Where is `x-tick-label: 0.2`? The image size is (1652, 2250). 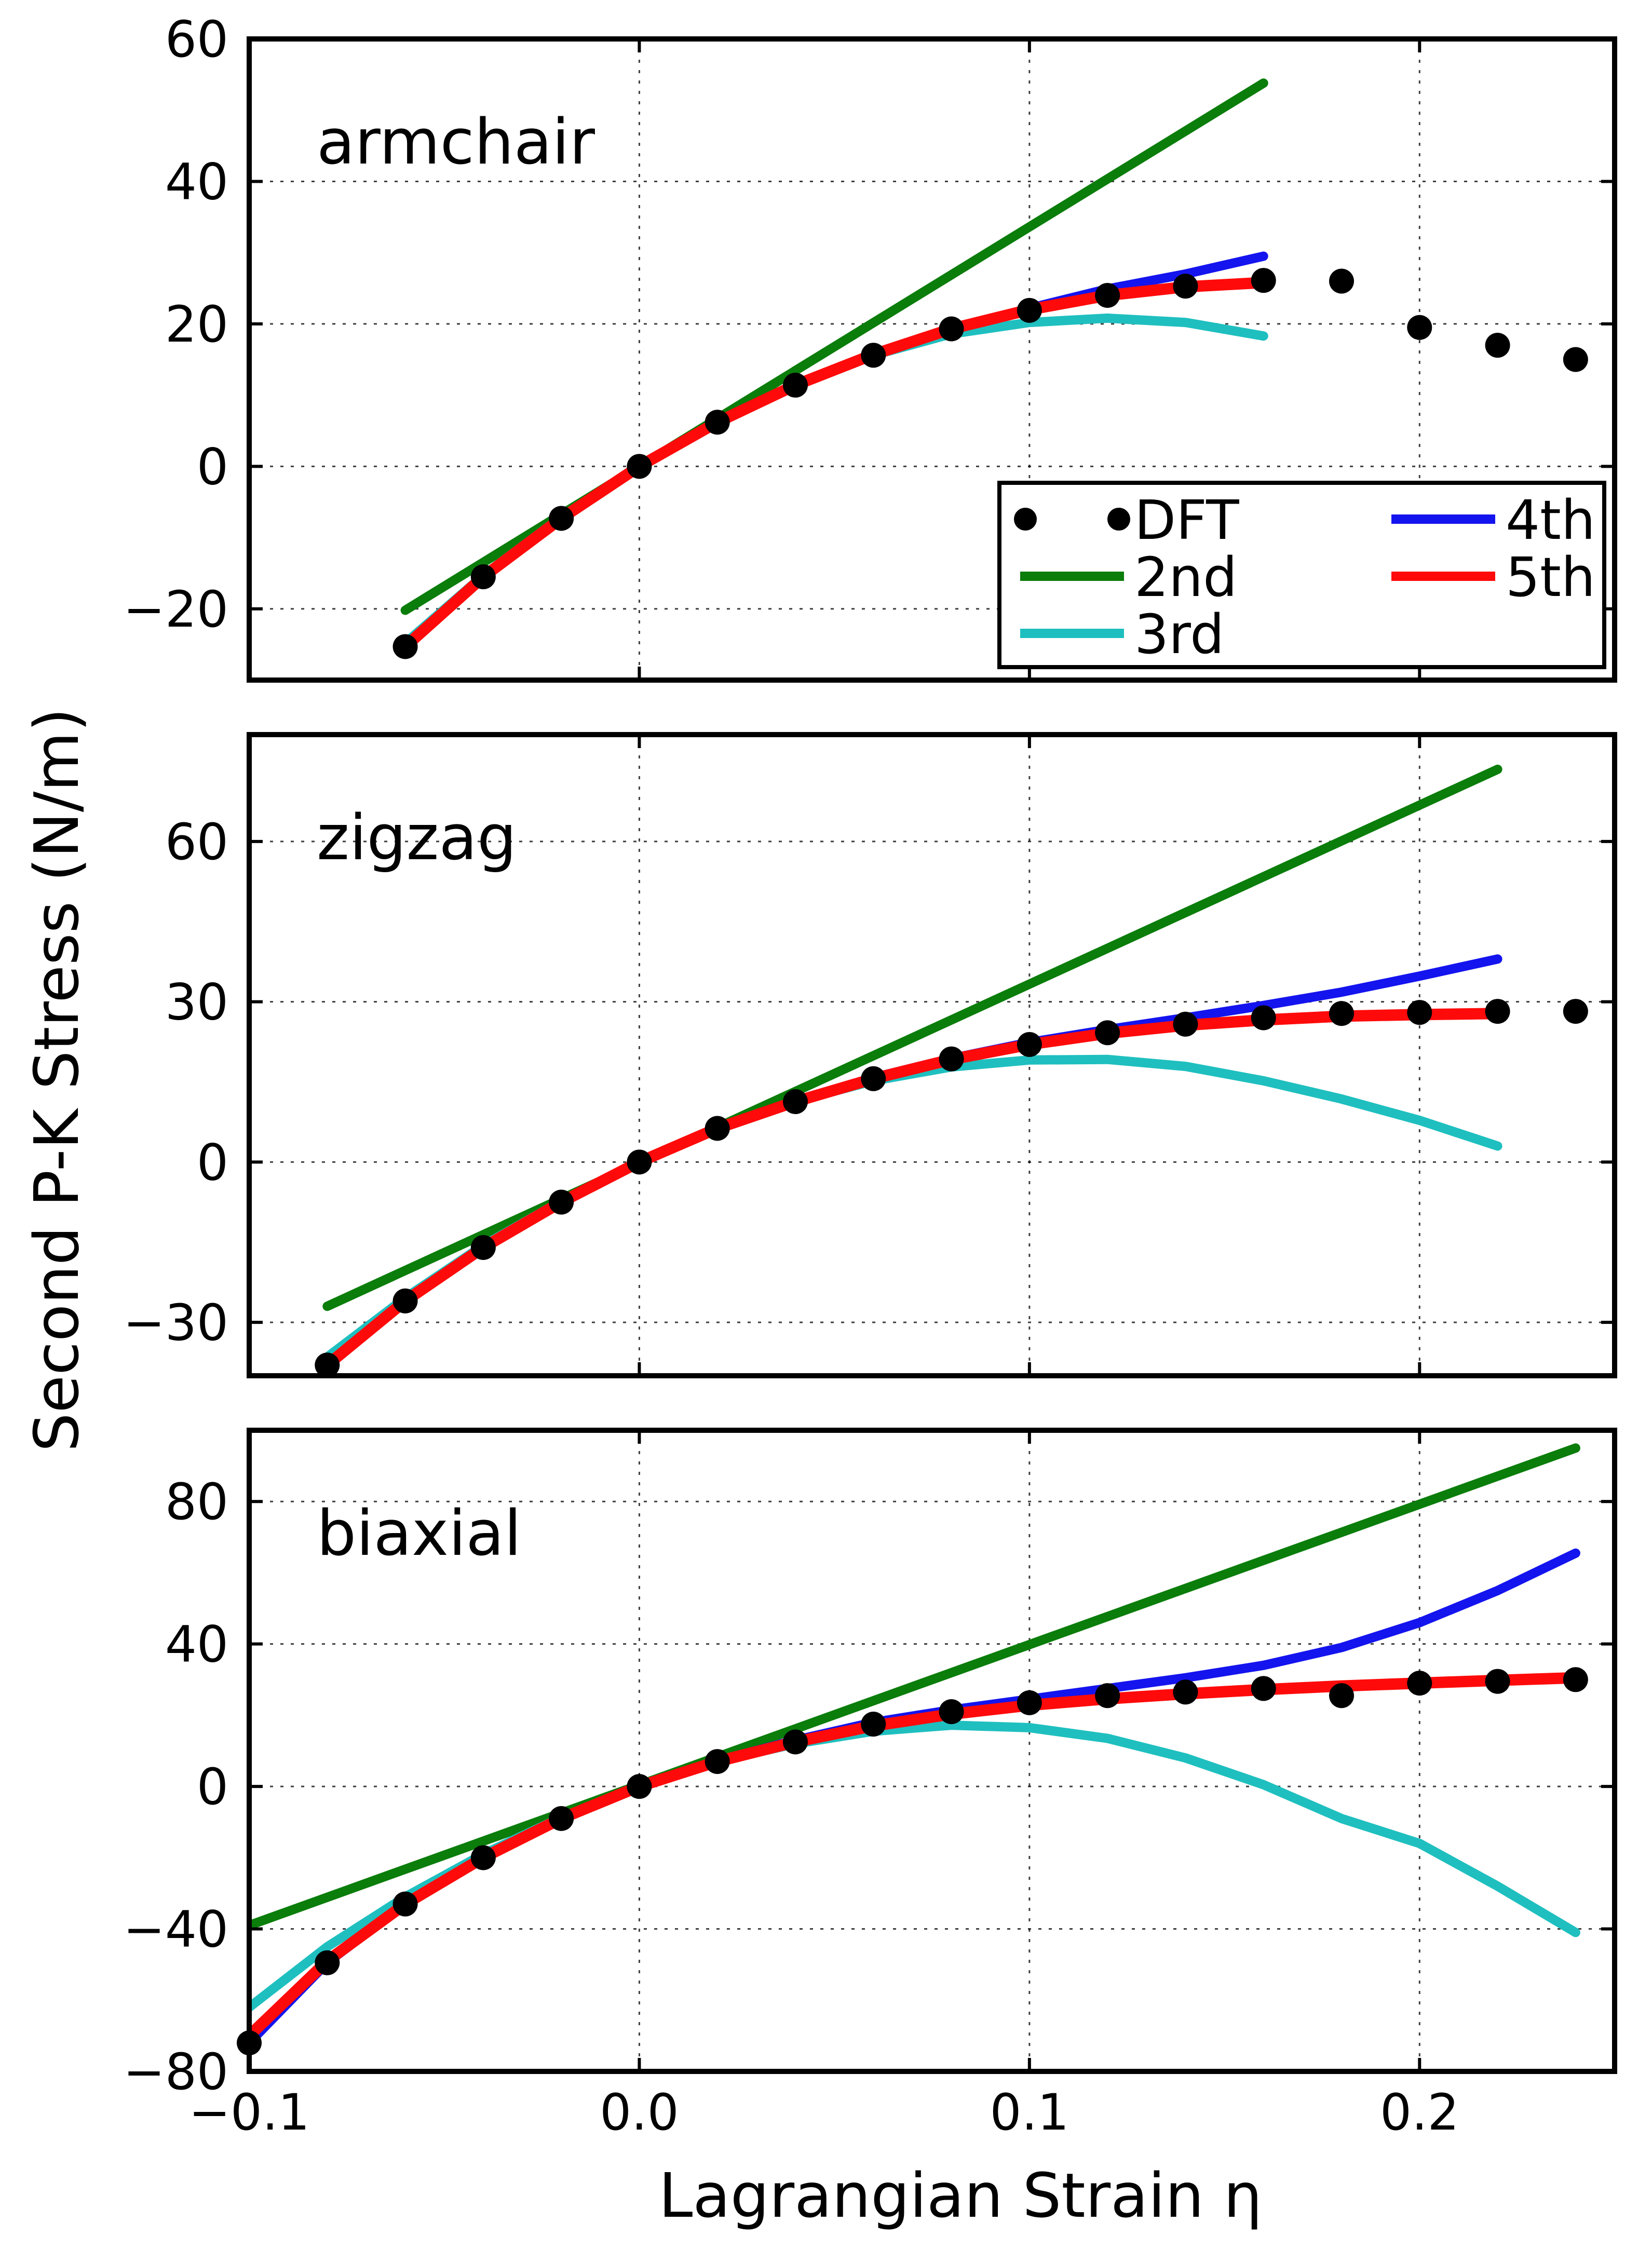
x-tick-label: 0.2 is located at coordinates (1419, 2112).